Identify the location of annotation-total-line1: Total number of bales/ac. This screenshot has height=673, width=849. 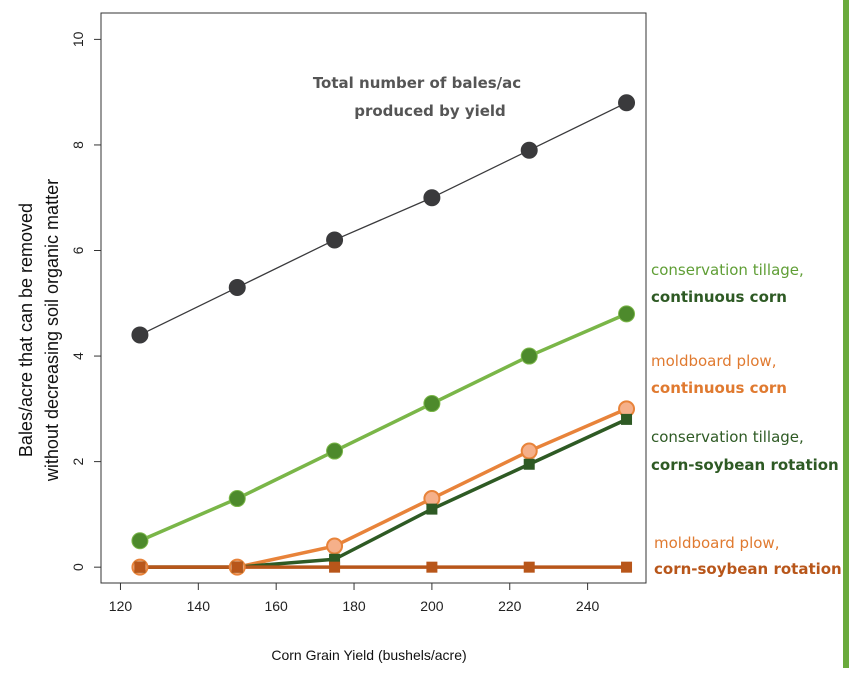
(417, 83).